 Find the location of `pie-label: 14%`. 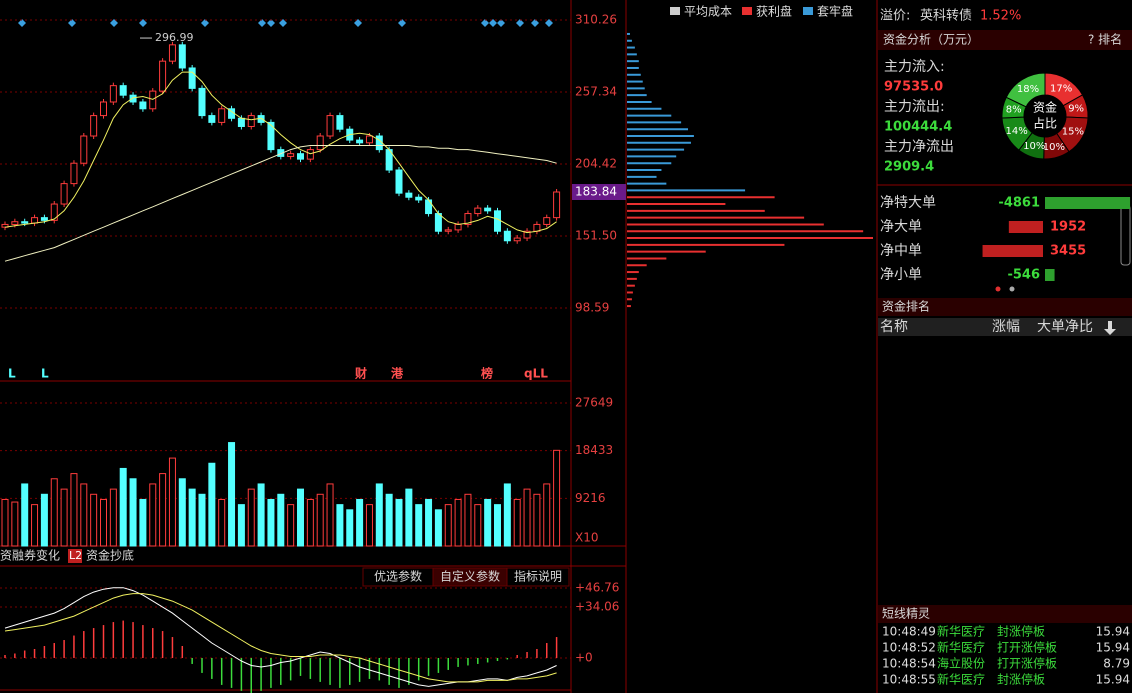

pie-label: 14% is located at coordinates (1017, 131).